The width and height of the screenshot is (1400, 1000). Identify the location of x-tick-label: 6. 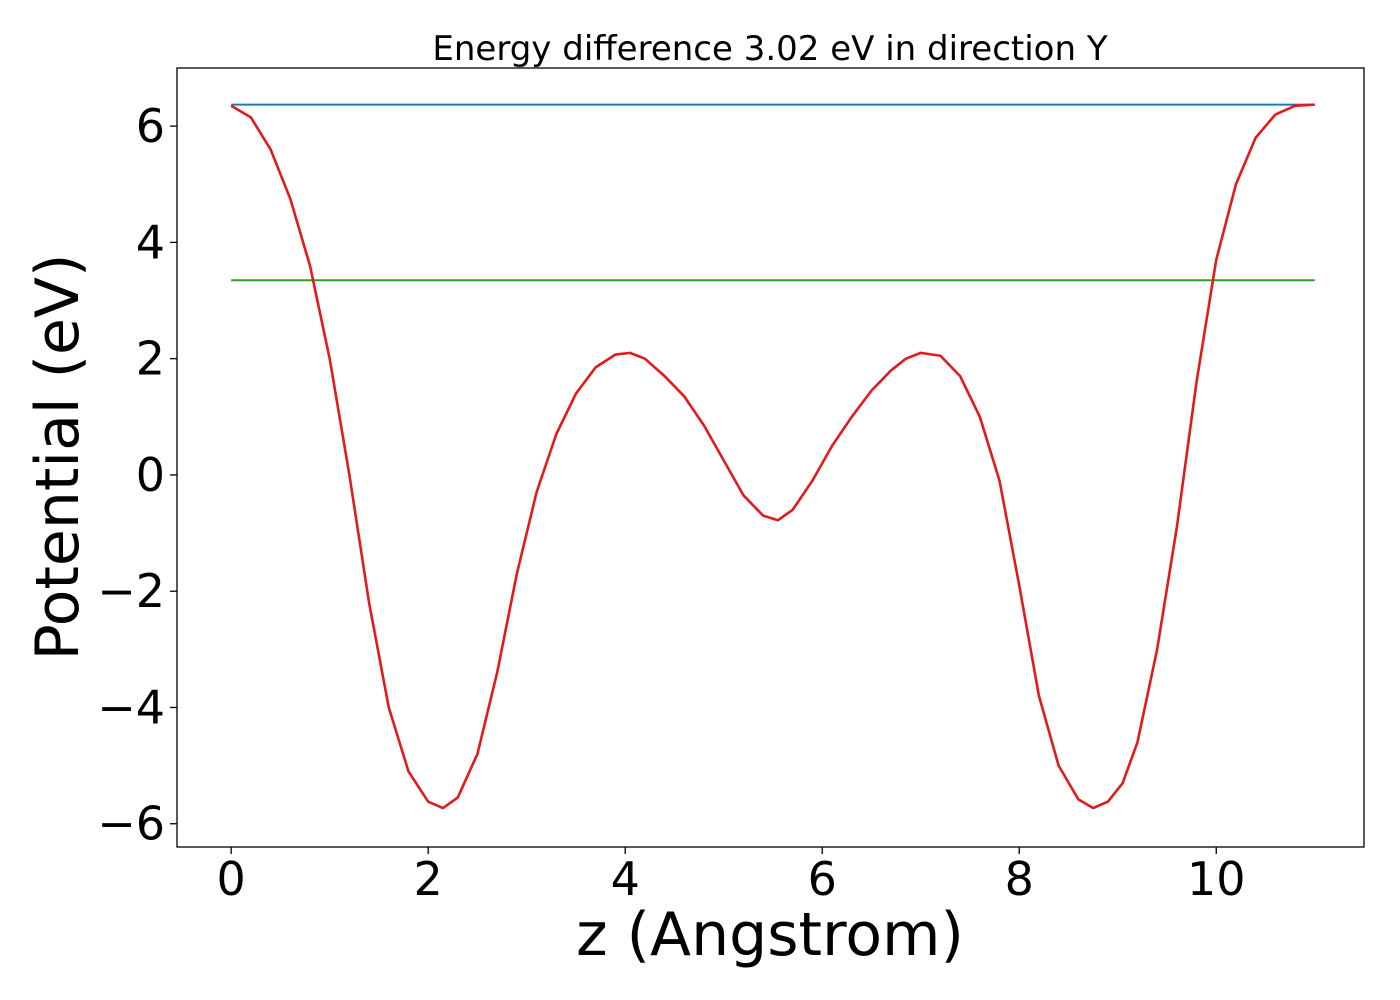
(822, 879).